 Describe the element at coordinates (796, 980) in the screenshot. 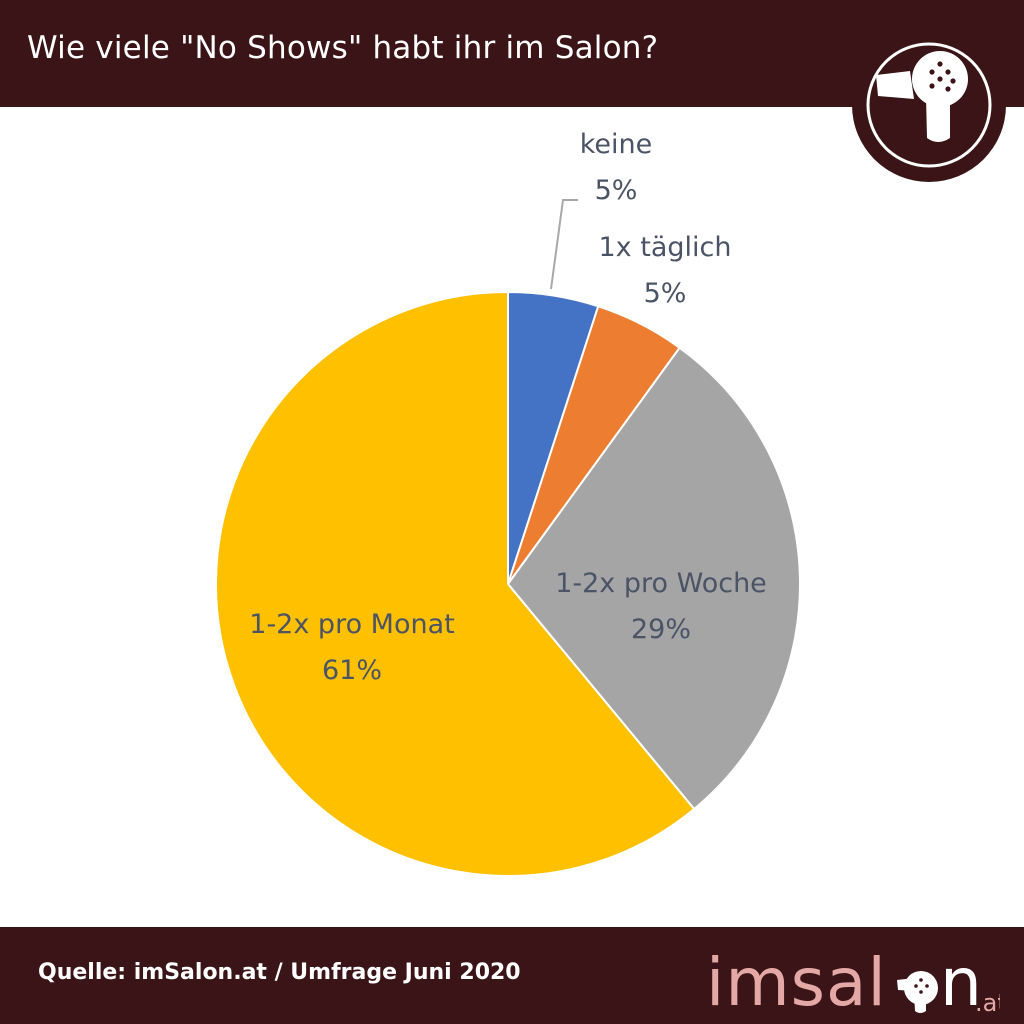

I see `logo-text-main: imsal` at that location.